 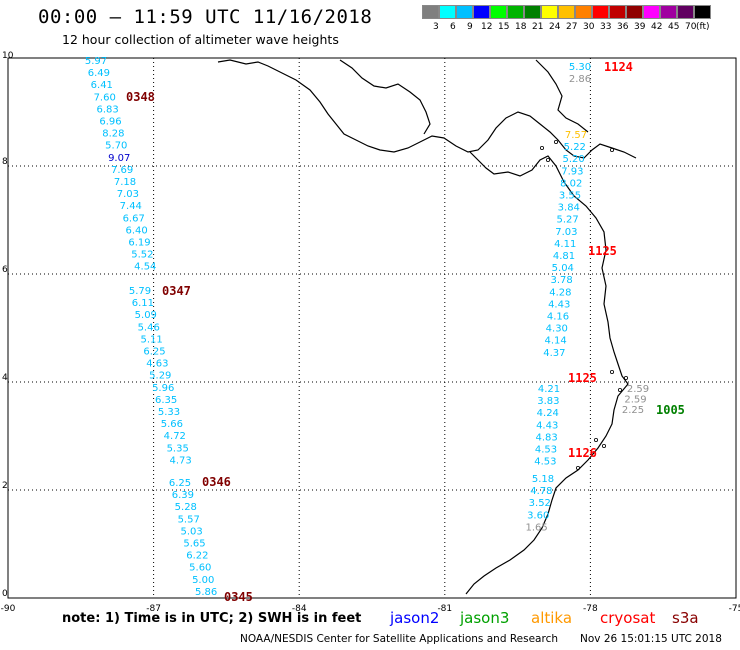 I want to click on wave-height-reading: 5.79, so click(x=140, y=291).